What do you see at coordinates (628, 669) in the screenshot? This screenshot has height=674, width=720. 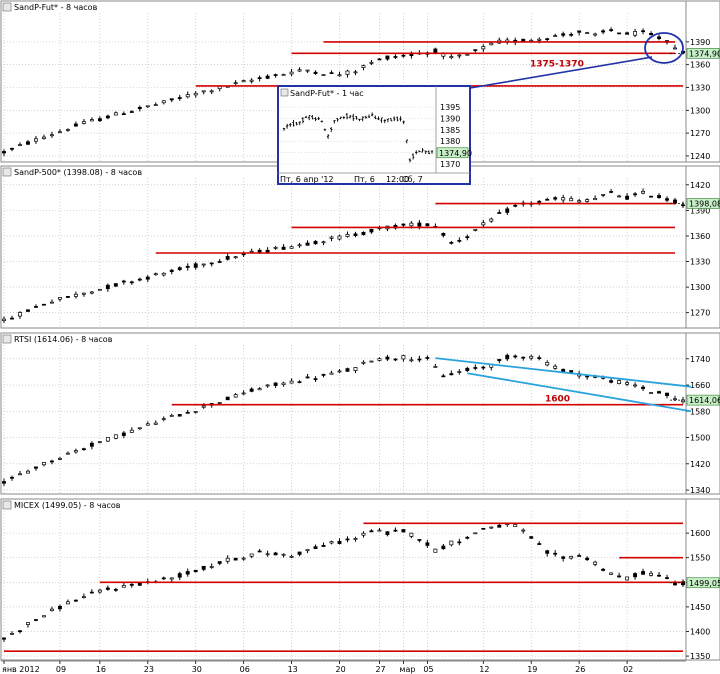 I see `x-tick-label: 02` at bounding box center [628, 669].